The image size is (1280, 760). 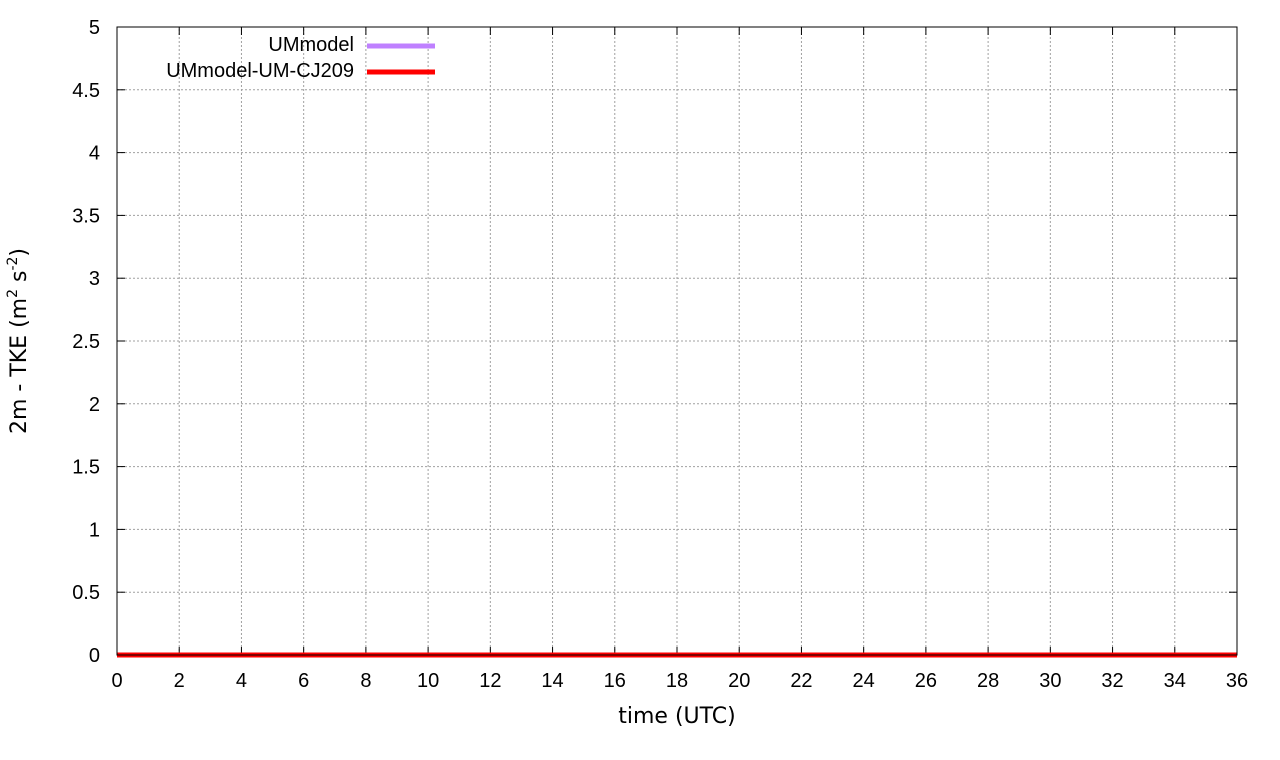 I want to click on y-tick-label: 3.5, so click(x=86, y=216).